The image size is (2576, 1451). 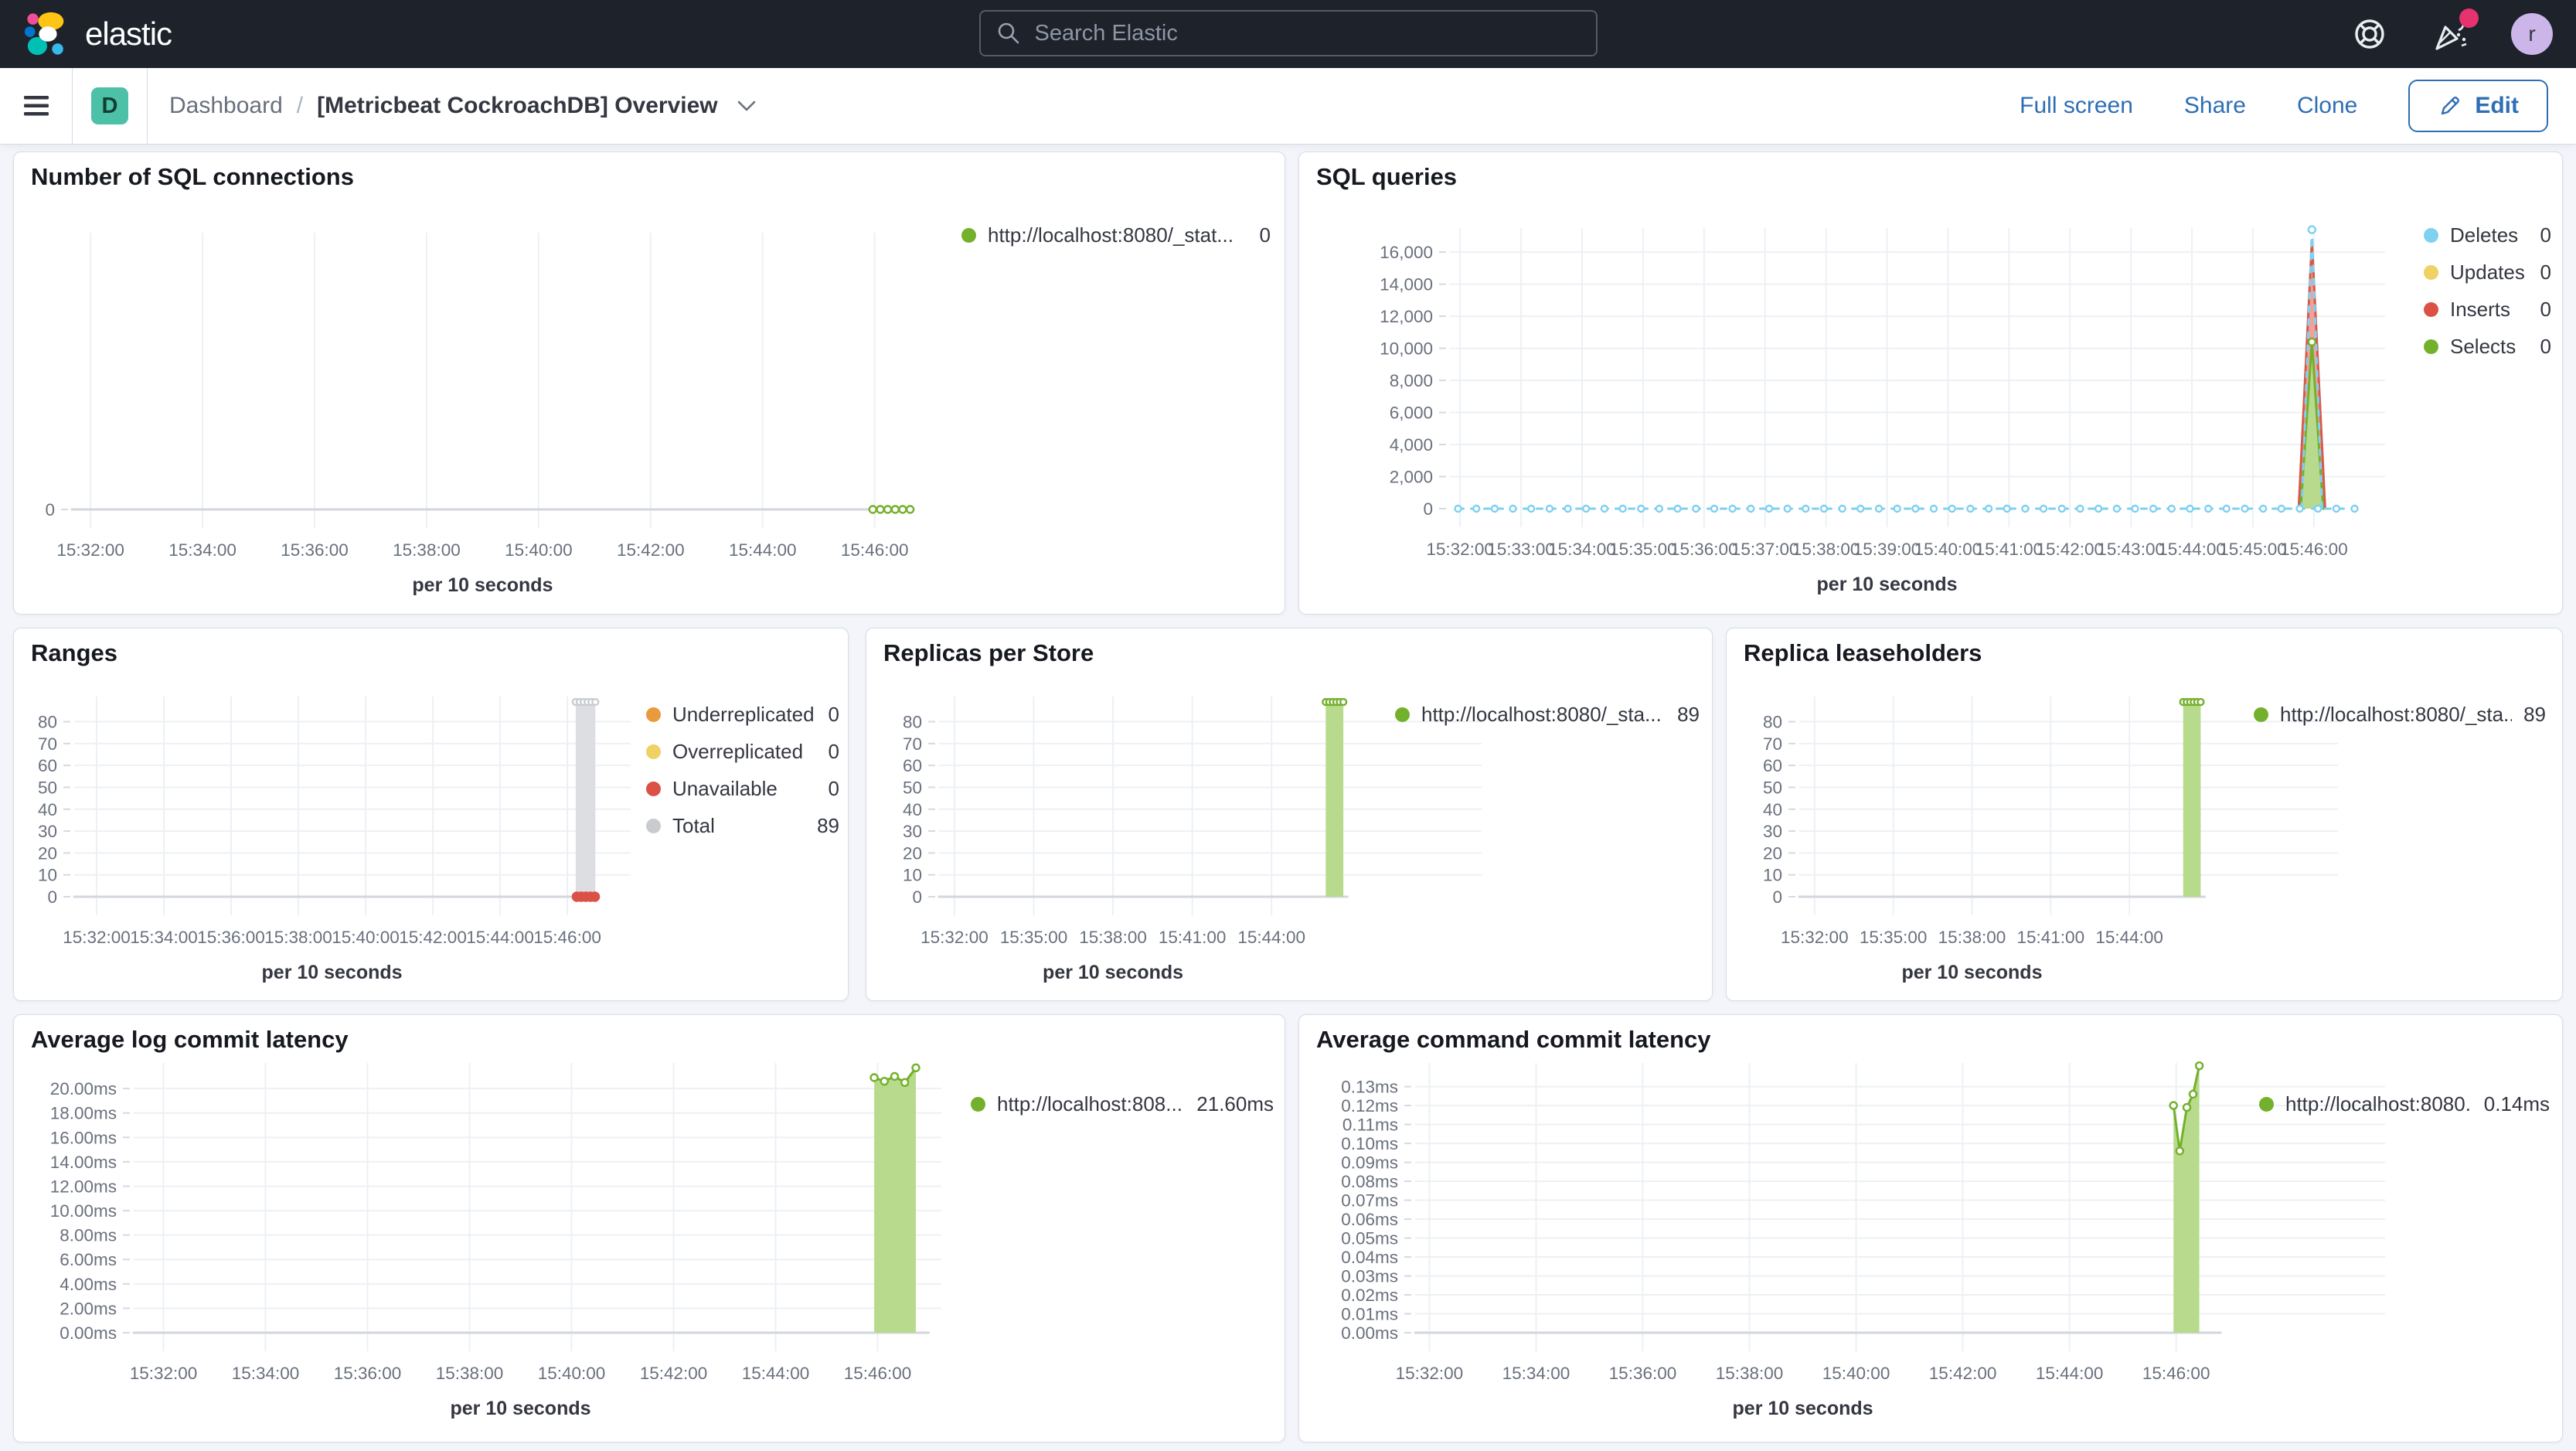 What do you see at coordinates (742, 789) in the screenshot?
I see `legend-item: Unavailable 0` at bounding box center [742, 789].